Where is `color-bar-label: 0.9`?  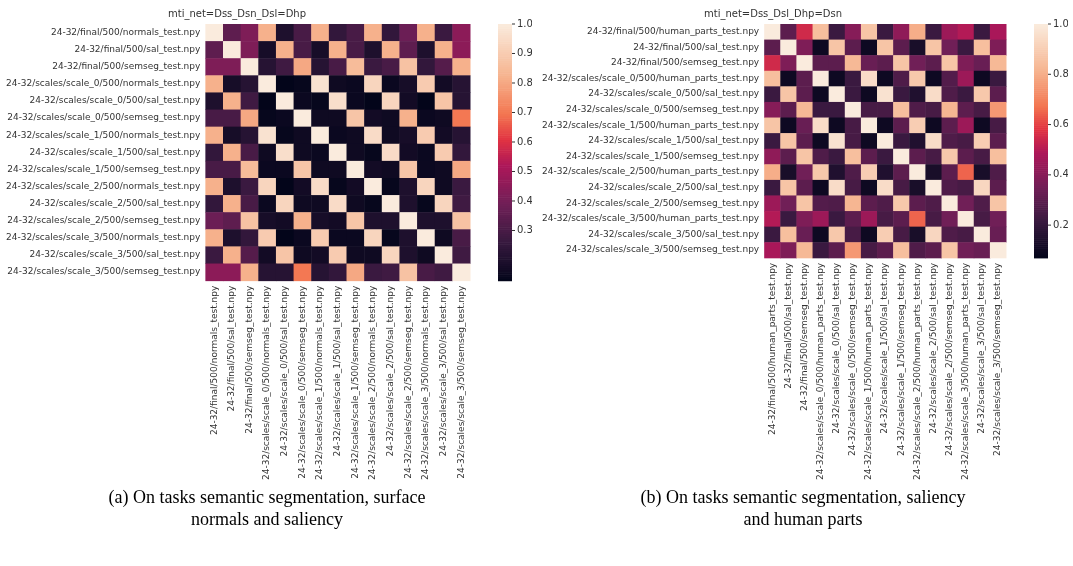
color-bar-label: 0.9 is located at coordinates (525, 53).